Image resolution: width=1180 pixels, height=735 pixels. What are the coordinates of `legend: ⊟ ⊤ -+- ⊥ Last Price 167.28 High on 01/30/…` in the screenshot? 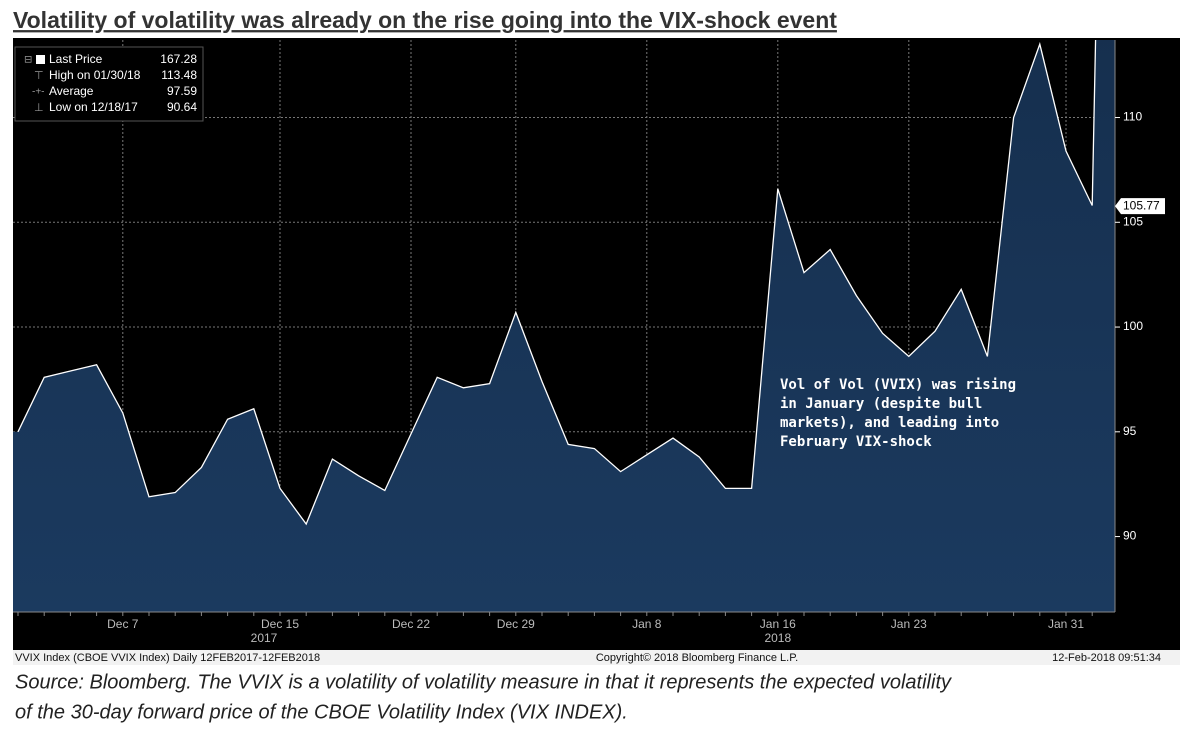 It's located at (109, 84).